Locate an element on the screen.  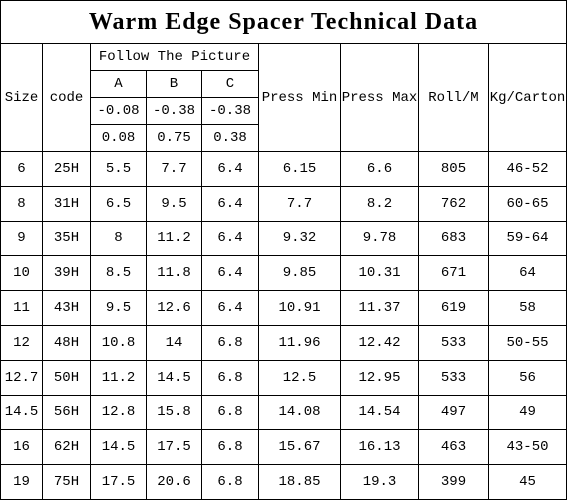
data-row: 19 75H 17.5 20.6 6.8 18.85 19.3 399 45 is located at coordinates (283, 482).